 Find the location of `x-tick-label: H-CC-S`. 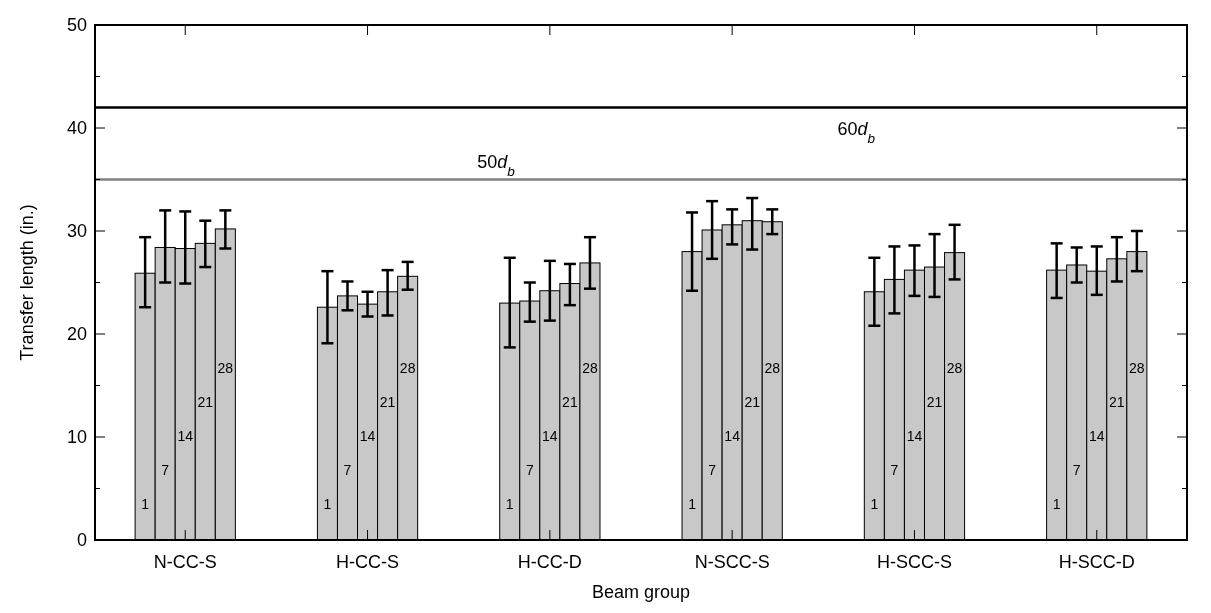

x-tick-label: H-CC-S is located at coordinates (368, 562).